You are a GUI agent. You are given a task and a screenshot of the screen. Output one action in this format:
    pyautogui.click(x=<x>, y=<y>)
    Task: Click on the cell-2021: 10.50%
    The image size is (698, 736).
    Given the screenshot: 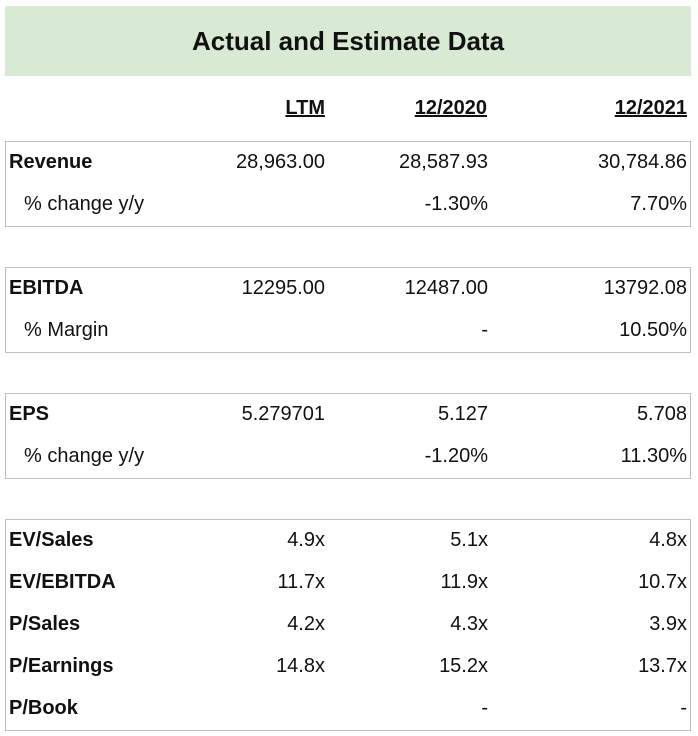 What is the action you would take?
    pyautogui.click(x=653, y=330)
    